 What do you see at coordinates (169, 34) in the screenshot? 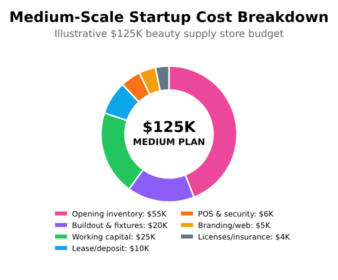
I see `chart-subtitle: Illustrative $125K beauty supply store budget` at bounding box center [169, 34].